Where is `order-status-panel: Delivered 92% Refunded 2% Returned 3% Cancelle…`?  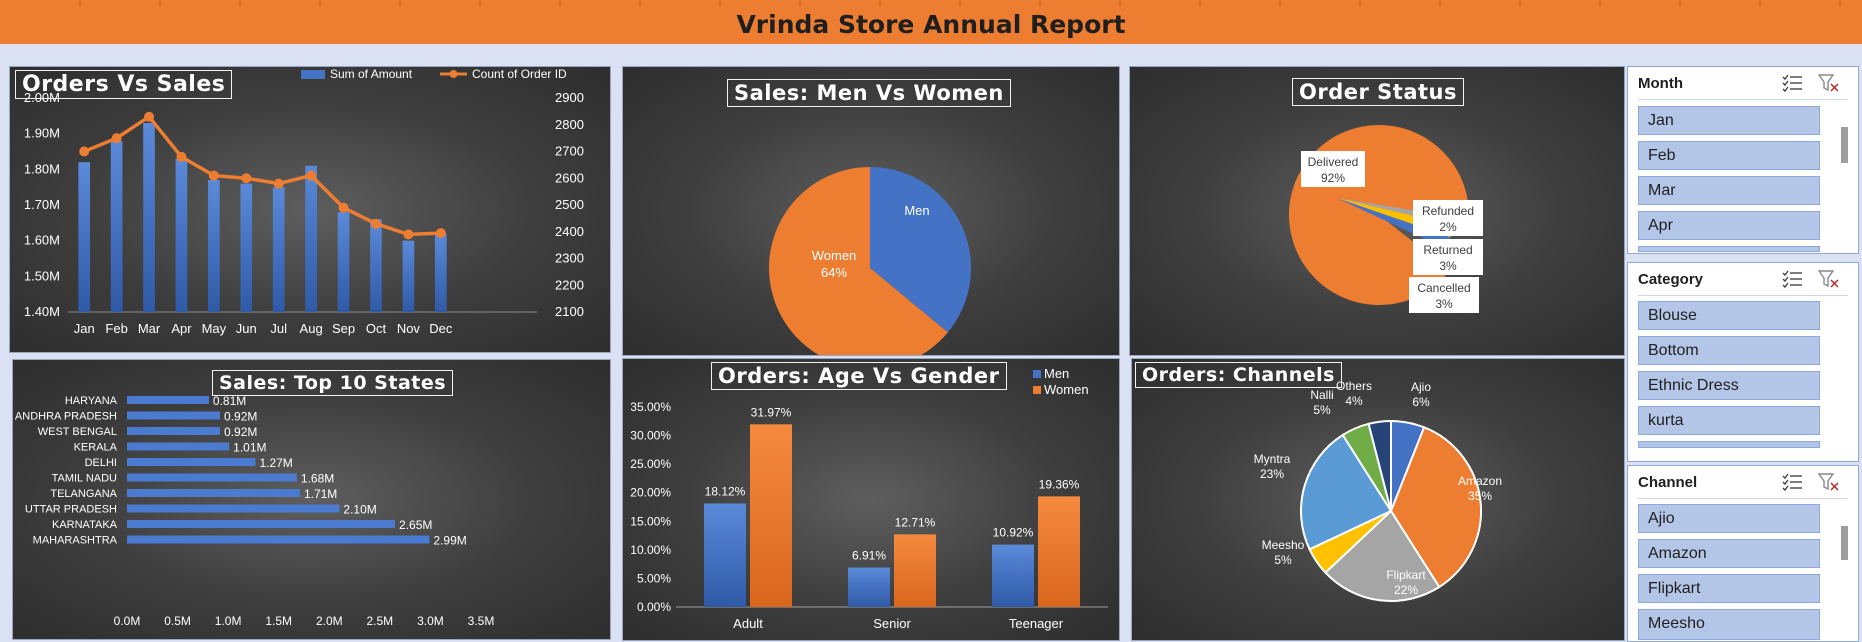 order-status-panel: Delivered 92% Refunded 2% Returned 3% Cancelle… is located at coordinates (1377, 211).